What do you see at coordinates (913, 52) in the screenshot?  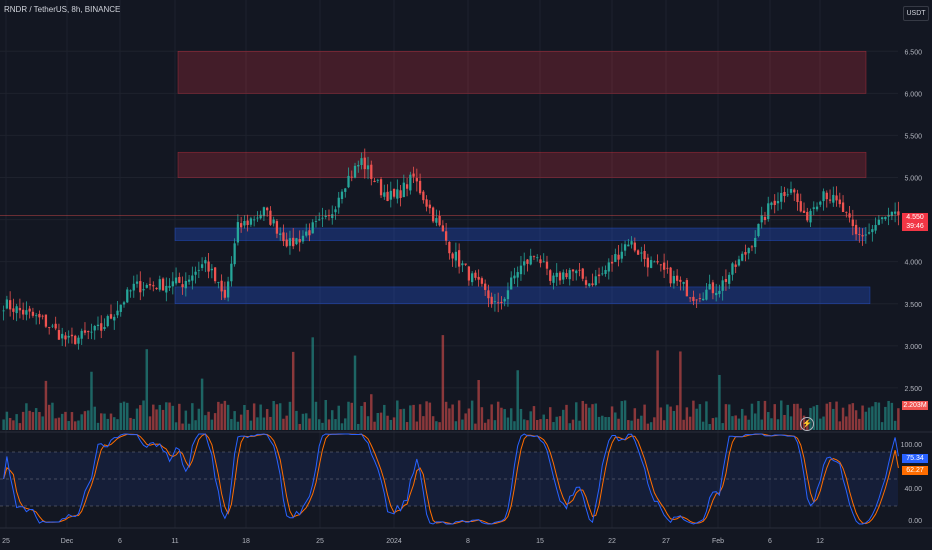 I see `price-tick-0: 6.500` at bounding box center [913, 52].